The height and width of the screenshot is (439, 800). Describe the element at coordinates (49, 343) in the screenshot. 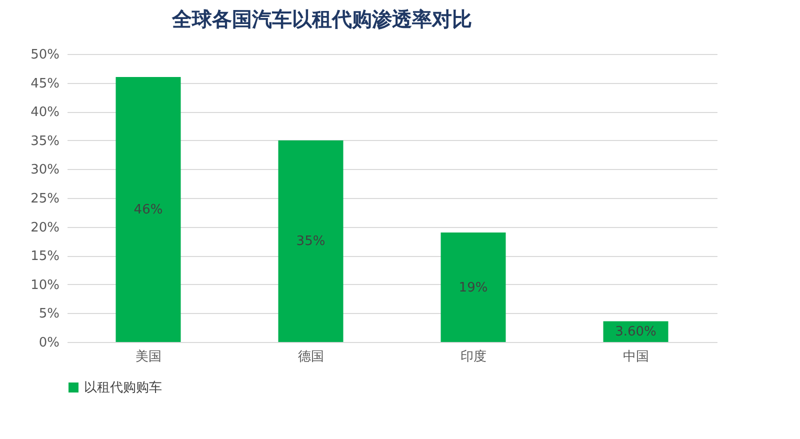

I see `y-tick-label: 0%` at that location.